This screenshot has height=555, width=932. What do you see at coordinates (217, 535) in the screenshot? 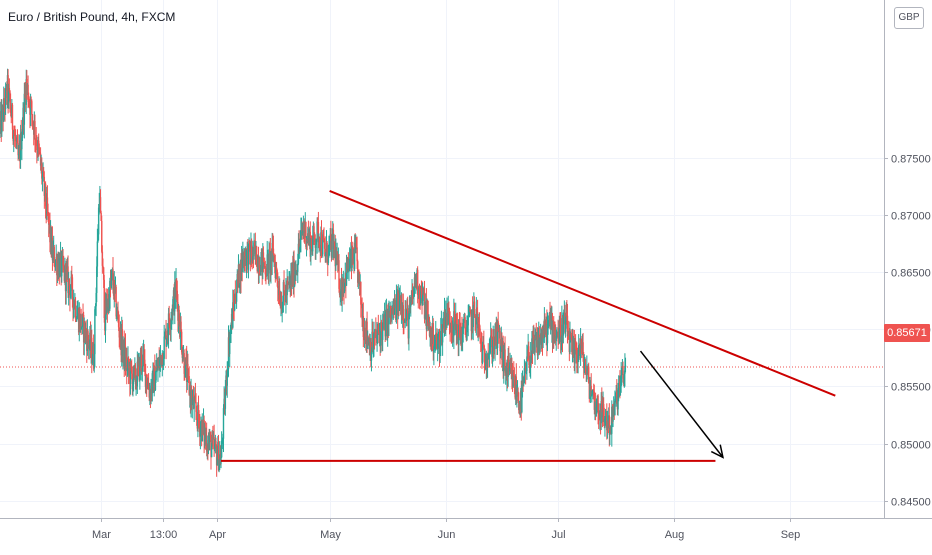
I see `time-tick-label: Apr` at bounding box center [217, 535].